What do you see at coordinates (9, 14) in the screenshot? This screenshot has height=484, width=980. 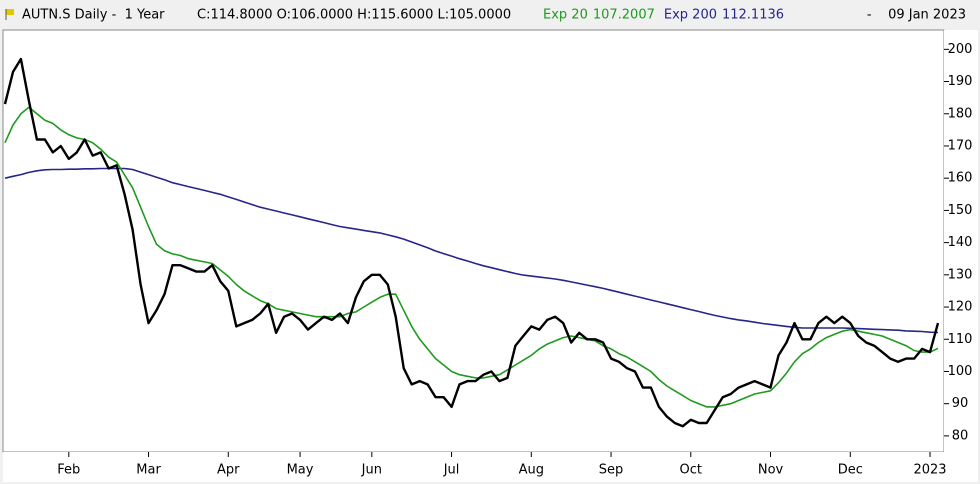 I see `flag-icon` at bounding box center [9, 14].